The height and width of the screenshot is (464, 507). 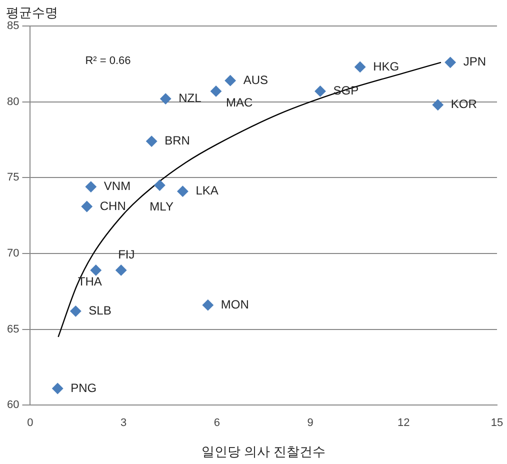 What do you see at coordinates (30, 422) in the screenshot?
I see `x-tick-label: 0` at bounding box center [30, 422].